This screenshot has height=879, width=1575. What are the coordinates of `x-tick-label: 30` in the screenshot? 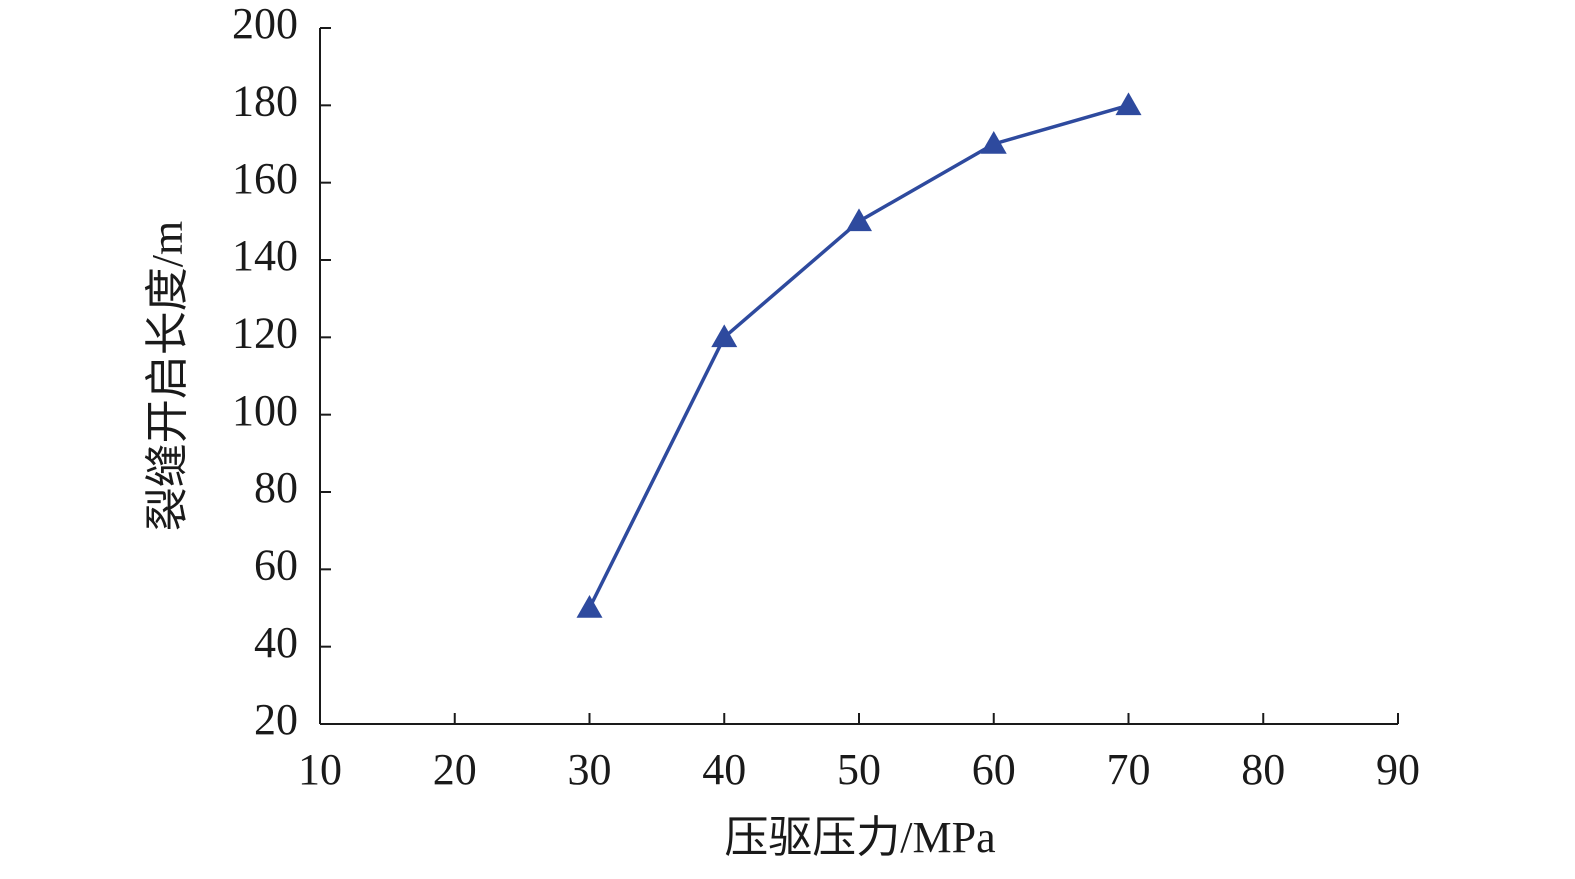 It's located at (590, 769).